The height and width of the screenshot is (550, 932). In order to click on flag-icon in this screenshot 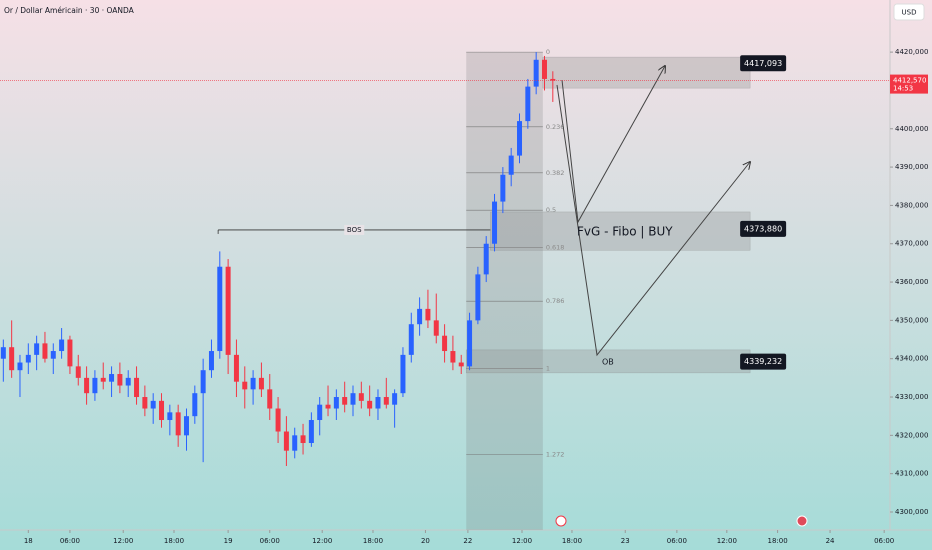, I will do `click(802, 521)`.